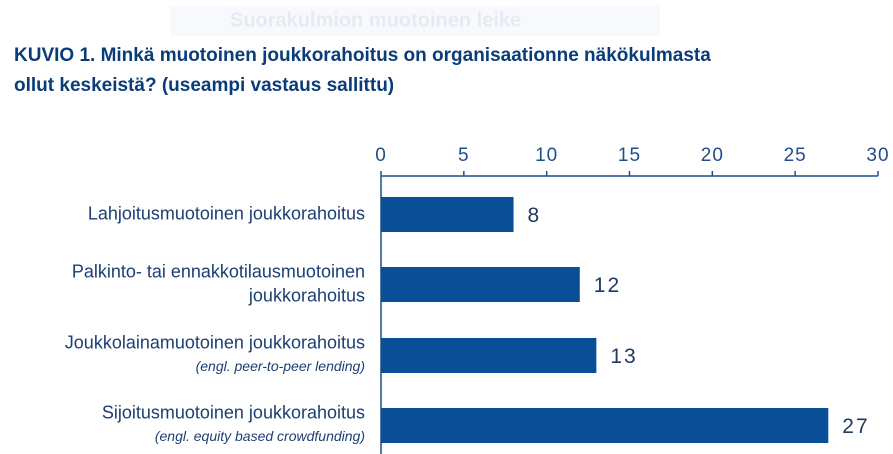 This screenshot has height=454, width=893. Describe the element at coordinates (306, 295) in the screenshot. I see `category-label: joukkorahoitus` at that location.